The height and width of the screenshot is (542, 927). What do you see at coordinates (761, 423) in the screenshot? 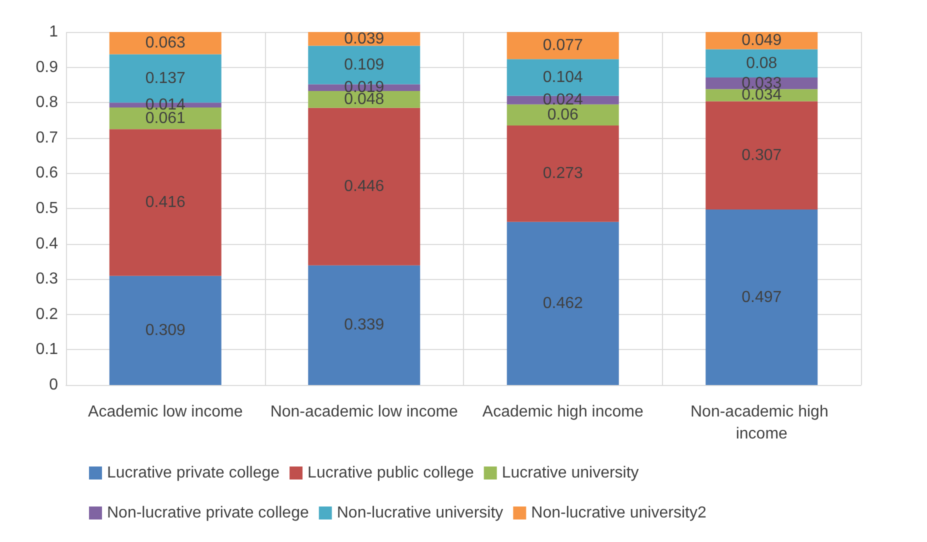
I see `x-tick-label: Non-academic high income` at bounding box center [761, 423].